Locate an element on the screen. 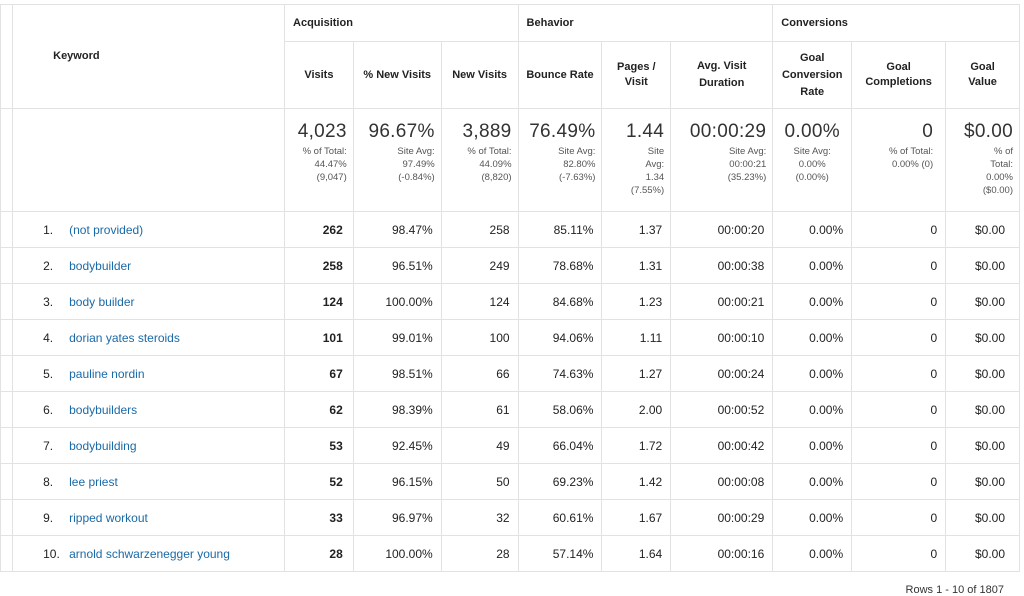  row-index: 5. is located at coordinates (48, 373).